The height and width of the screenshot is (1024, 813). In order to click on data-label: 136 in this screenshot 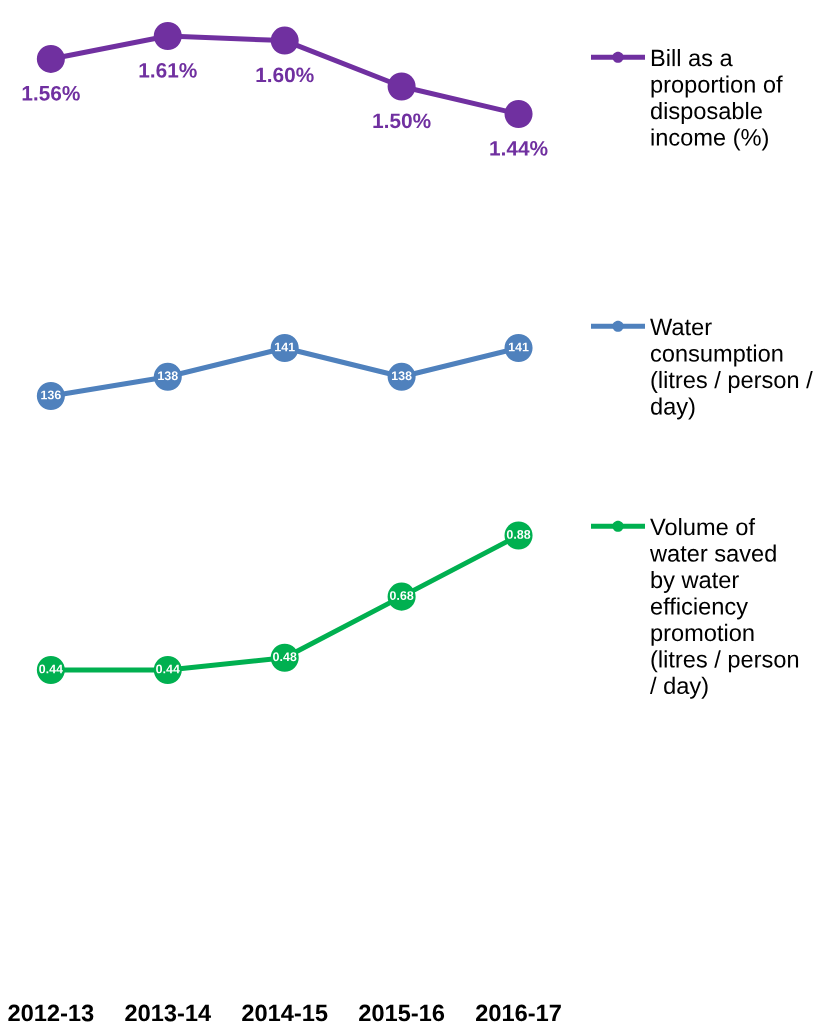, I will do `click(51, 395)`.